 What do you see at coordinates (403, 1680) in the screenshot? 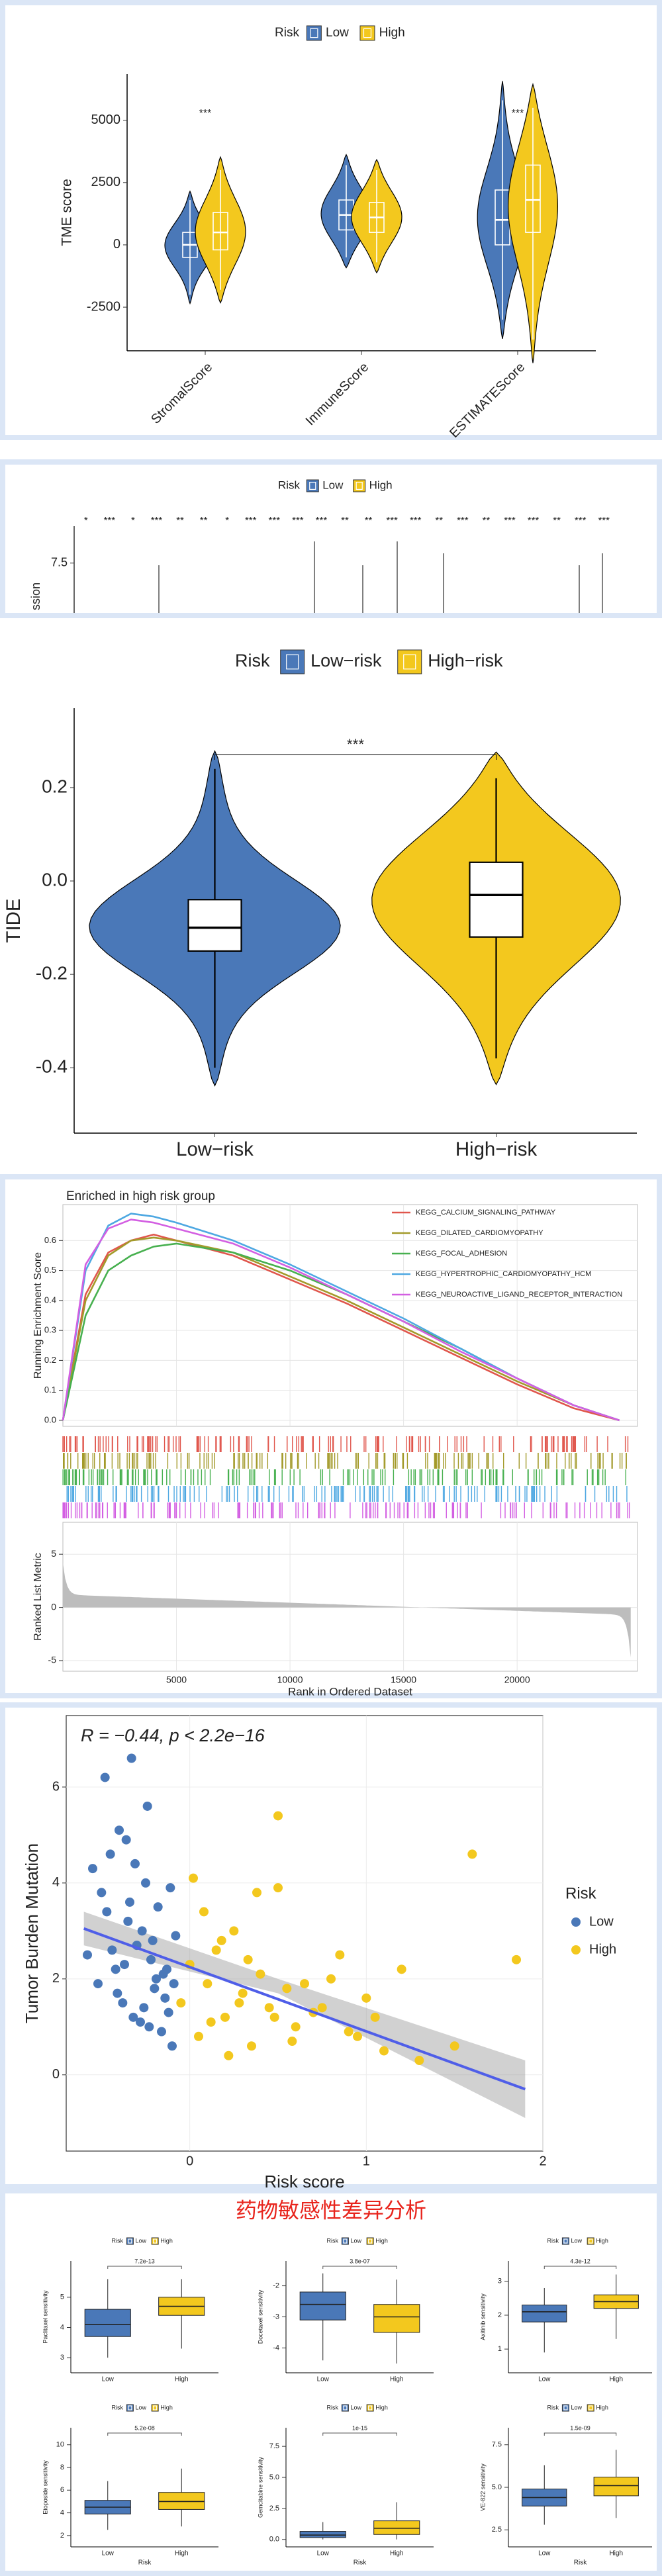
I see `x-tick-label: 15000` at bounding box center [403, 1680].